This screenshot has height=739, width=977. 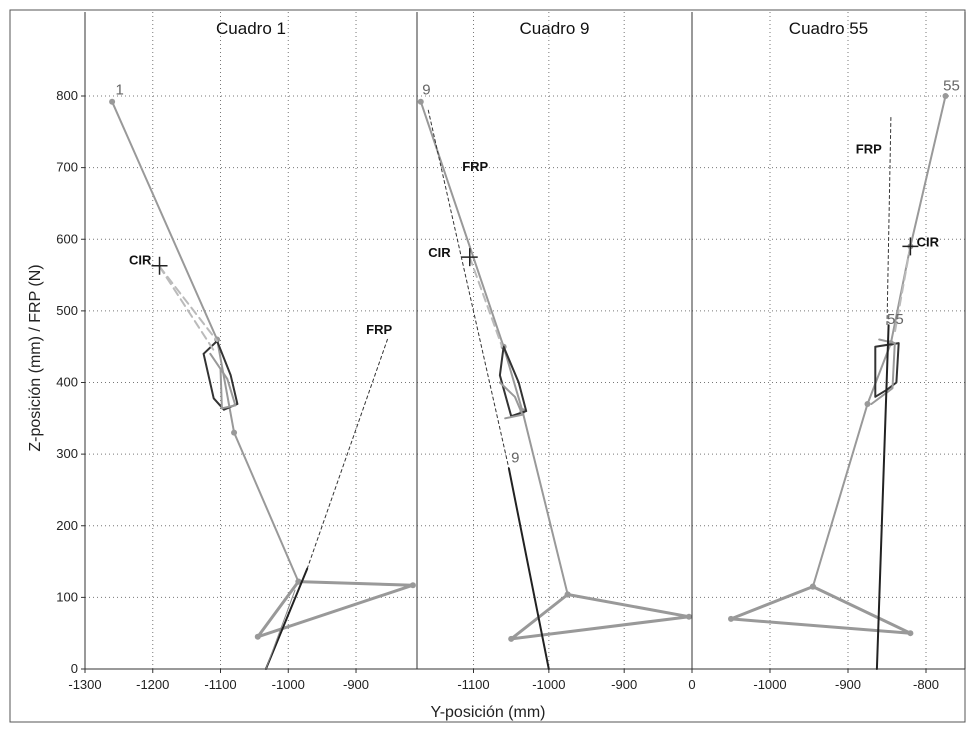 What do you see at coordinates (488, 712) in the screenshot?
I see `x-axis-title: Y-posición (mm)` at bounding box center [488, 712].